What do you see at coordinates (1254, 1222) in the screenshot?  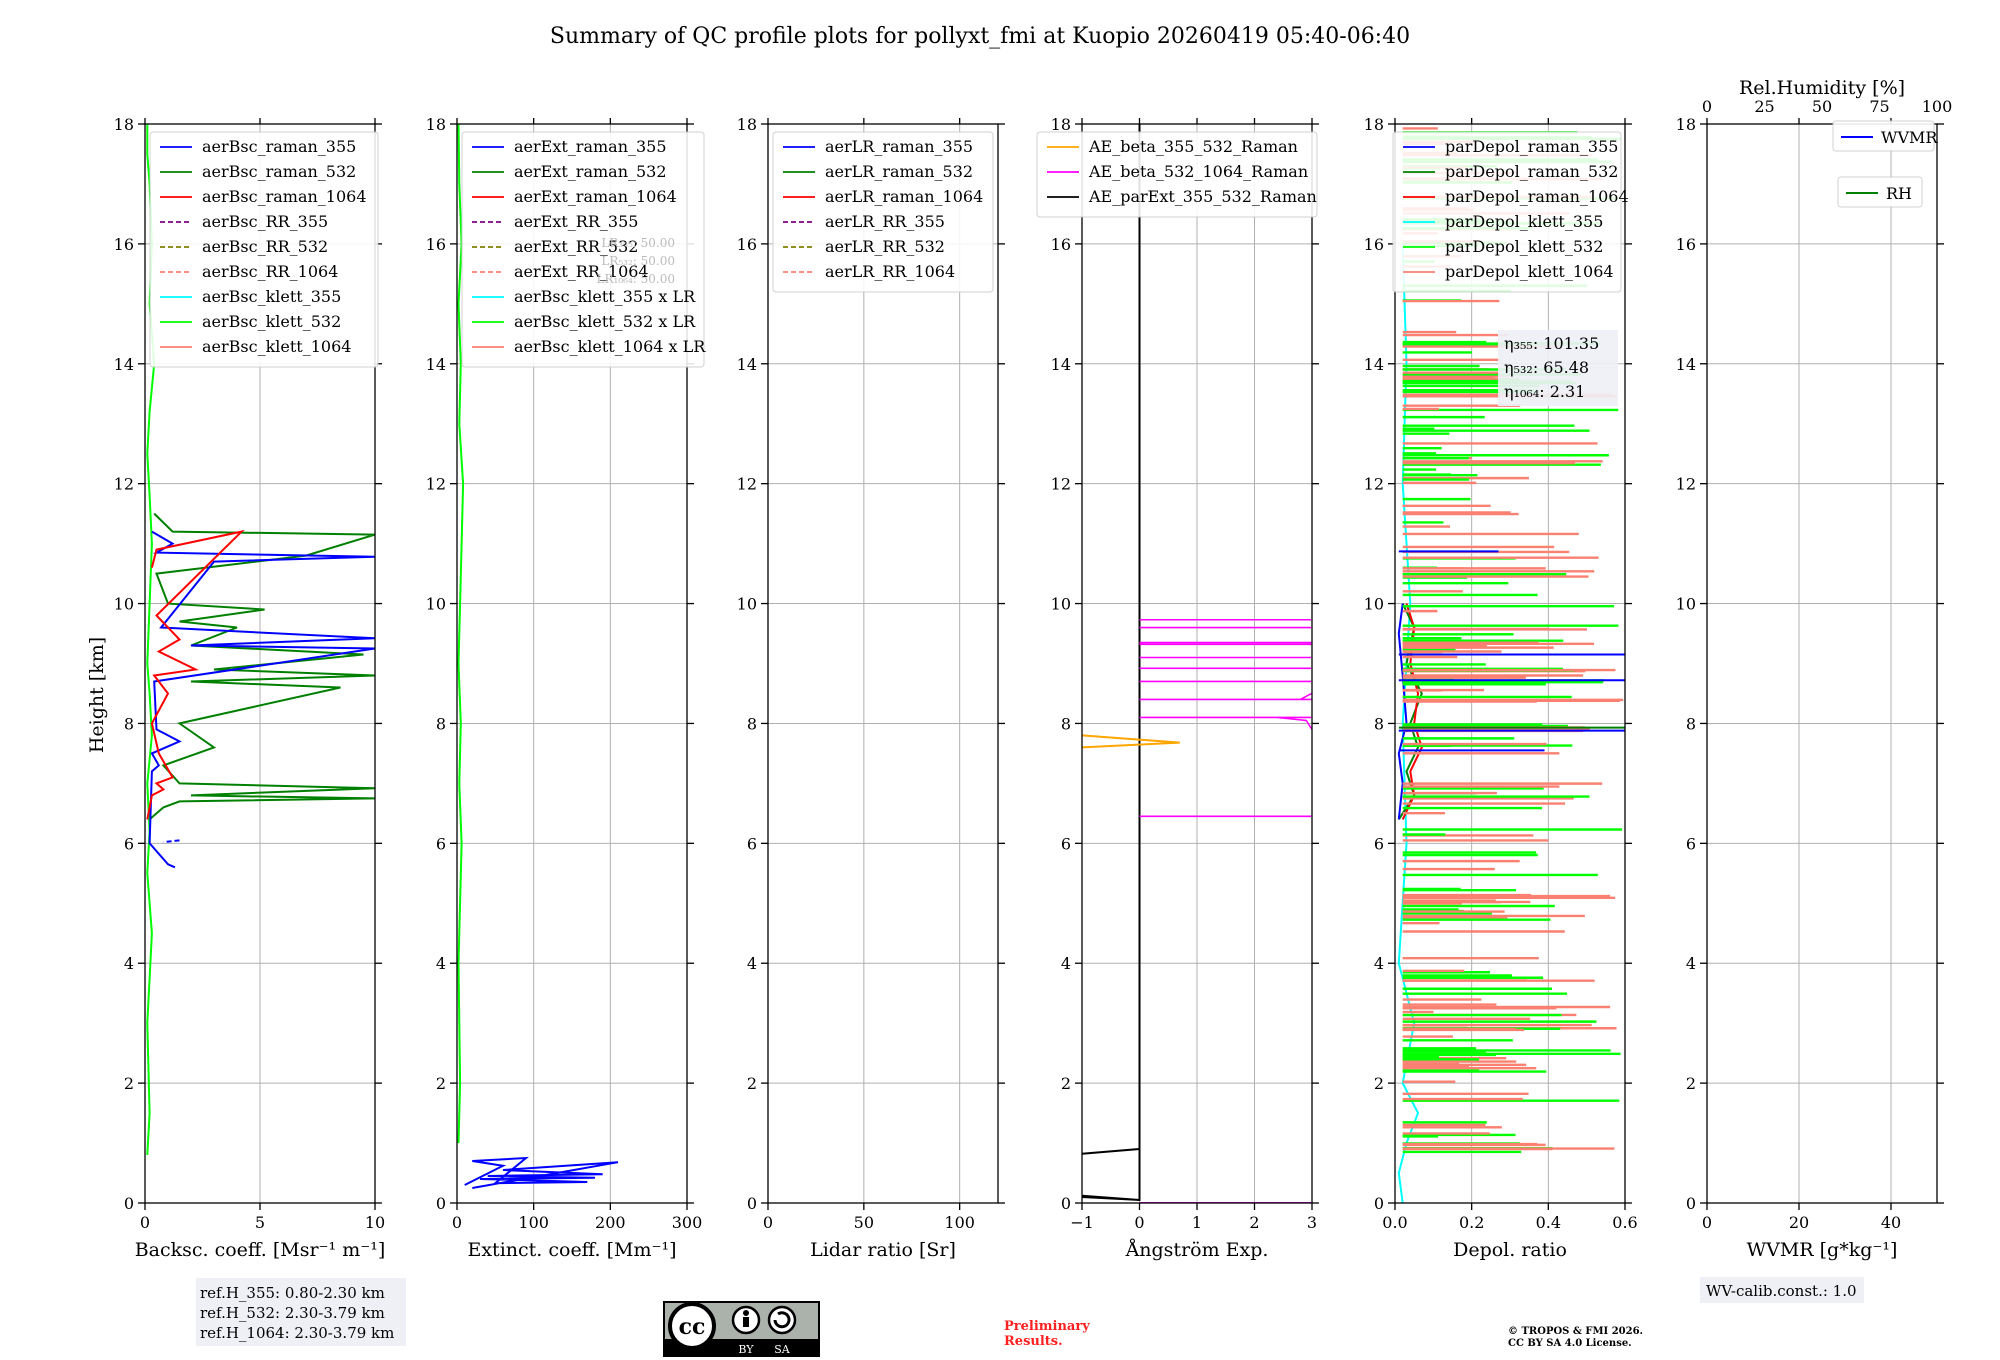 I see `x-tick-label: 2` at bounding box center [1254, 1222].